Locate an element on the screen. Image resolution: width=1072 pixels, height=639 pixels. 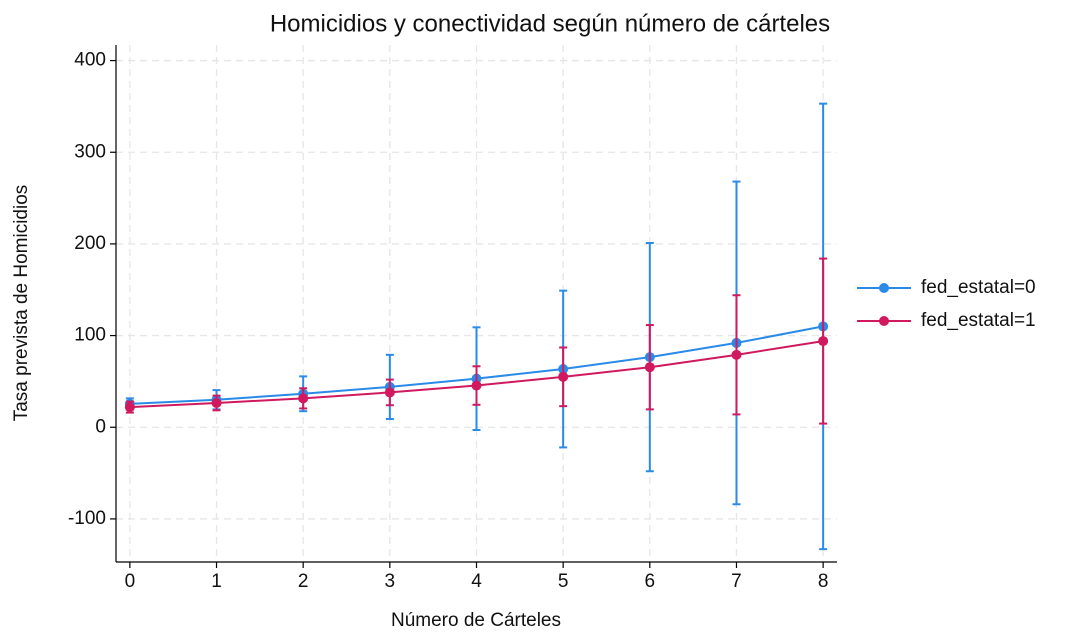
legend-label: fed_estatal=0 is located at coordinates (978, 287).